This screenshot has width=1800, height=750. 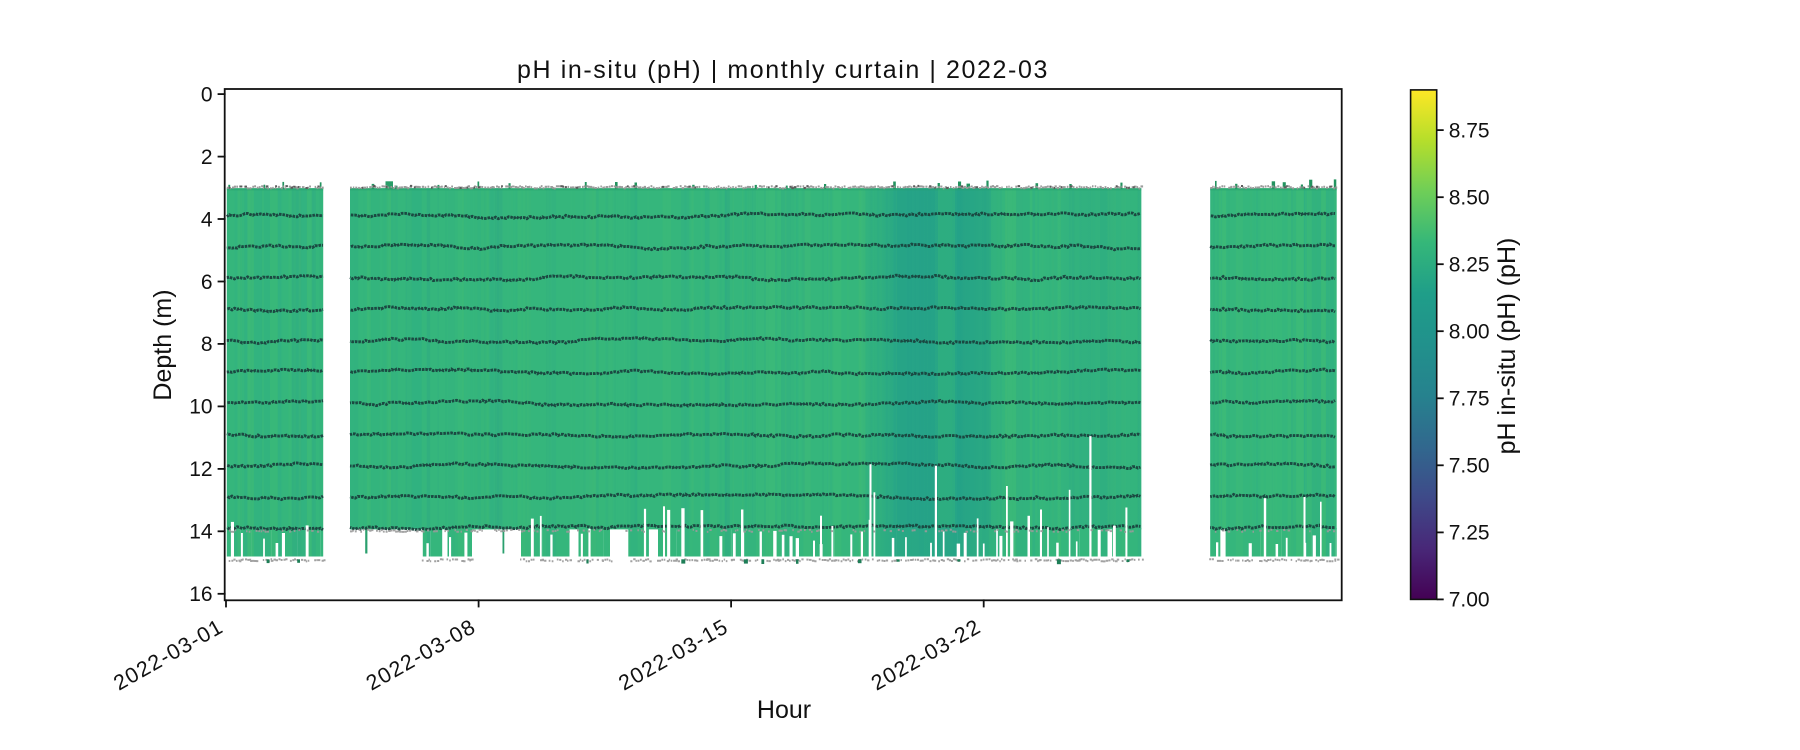 What do you see at coordinates (207, 219) in the screenshot?
I see `svg-text: 4` at bounding box center [207, 219].